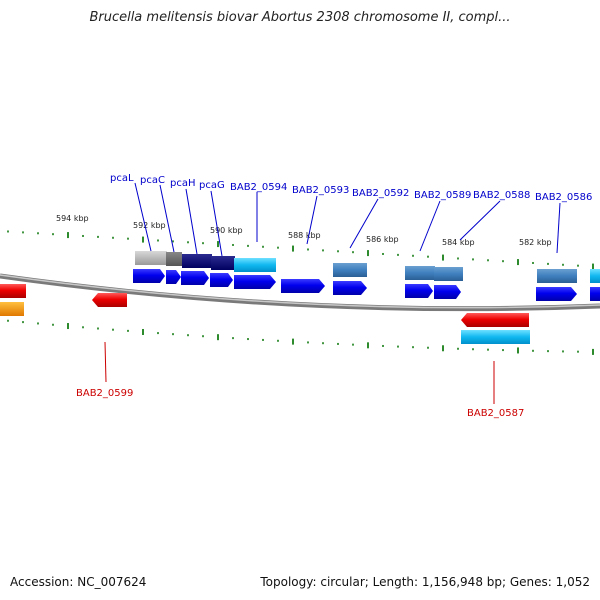 The image size is (600, 600). I want to click on gene-arrow-pcaC, so click(173, 277).